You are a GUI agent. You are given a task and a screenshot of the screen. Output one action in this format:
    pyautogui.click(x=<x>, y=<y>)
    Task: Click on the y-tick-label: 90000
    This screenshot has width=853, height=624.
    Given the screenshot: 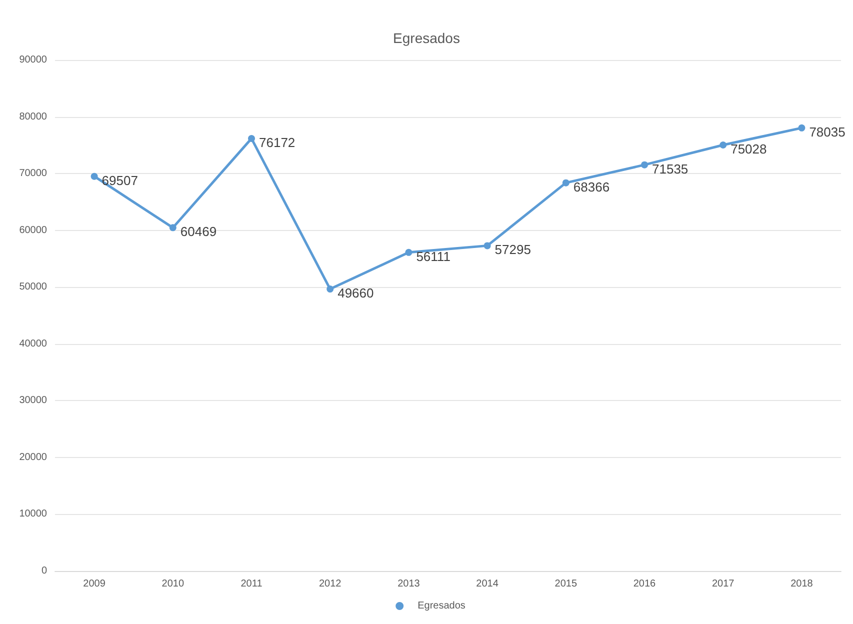 What is the action you would take?
    pyautogui.click(x=33, y=60)
    